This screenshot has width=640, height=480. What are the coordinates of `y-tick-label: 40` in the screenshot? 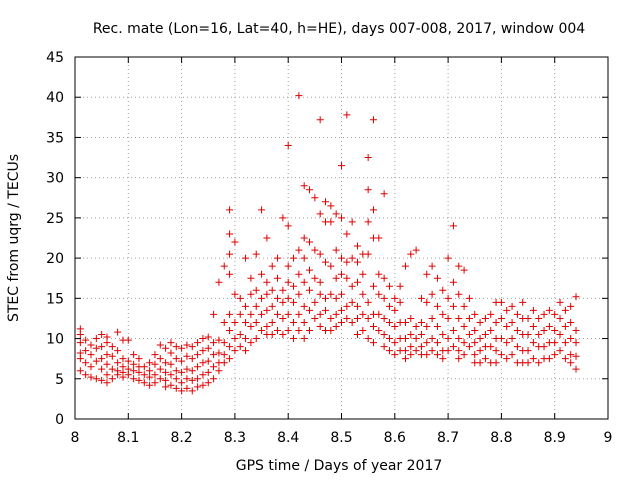 It's located at (55, 98).